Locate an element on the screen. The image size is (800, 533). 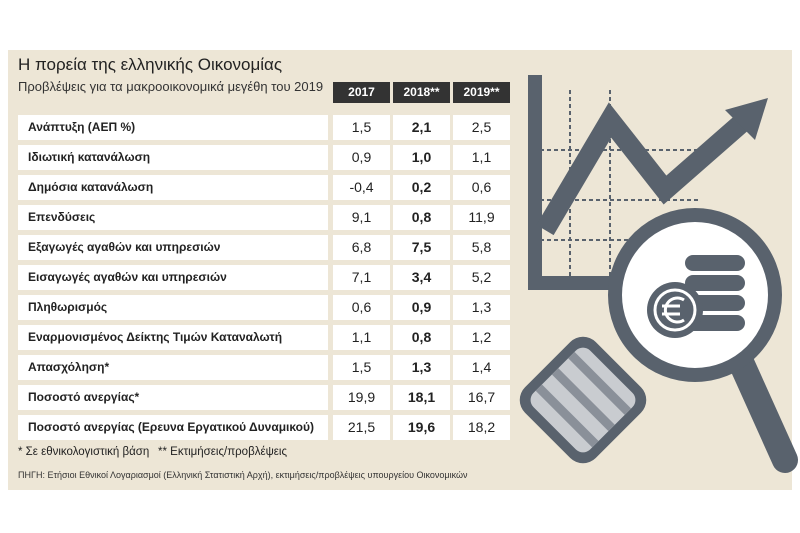
cell-value: 0,2 is located at coordinates (421, 187).